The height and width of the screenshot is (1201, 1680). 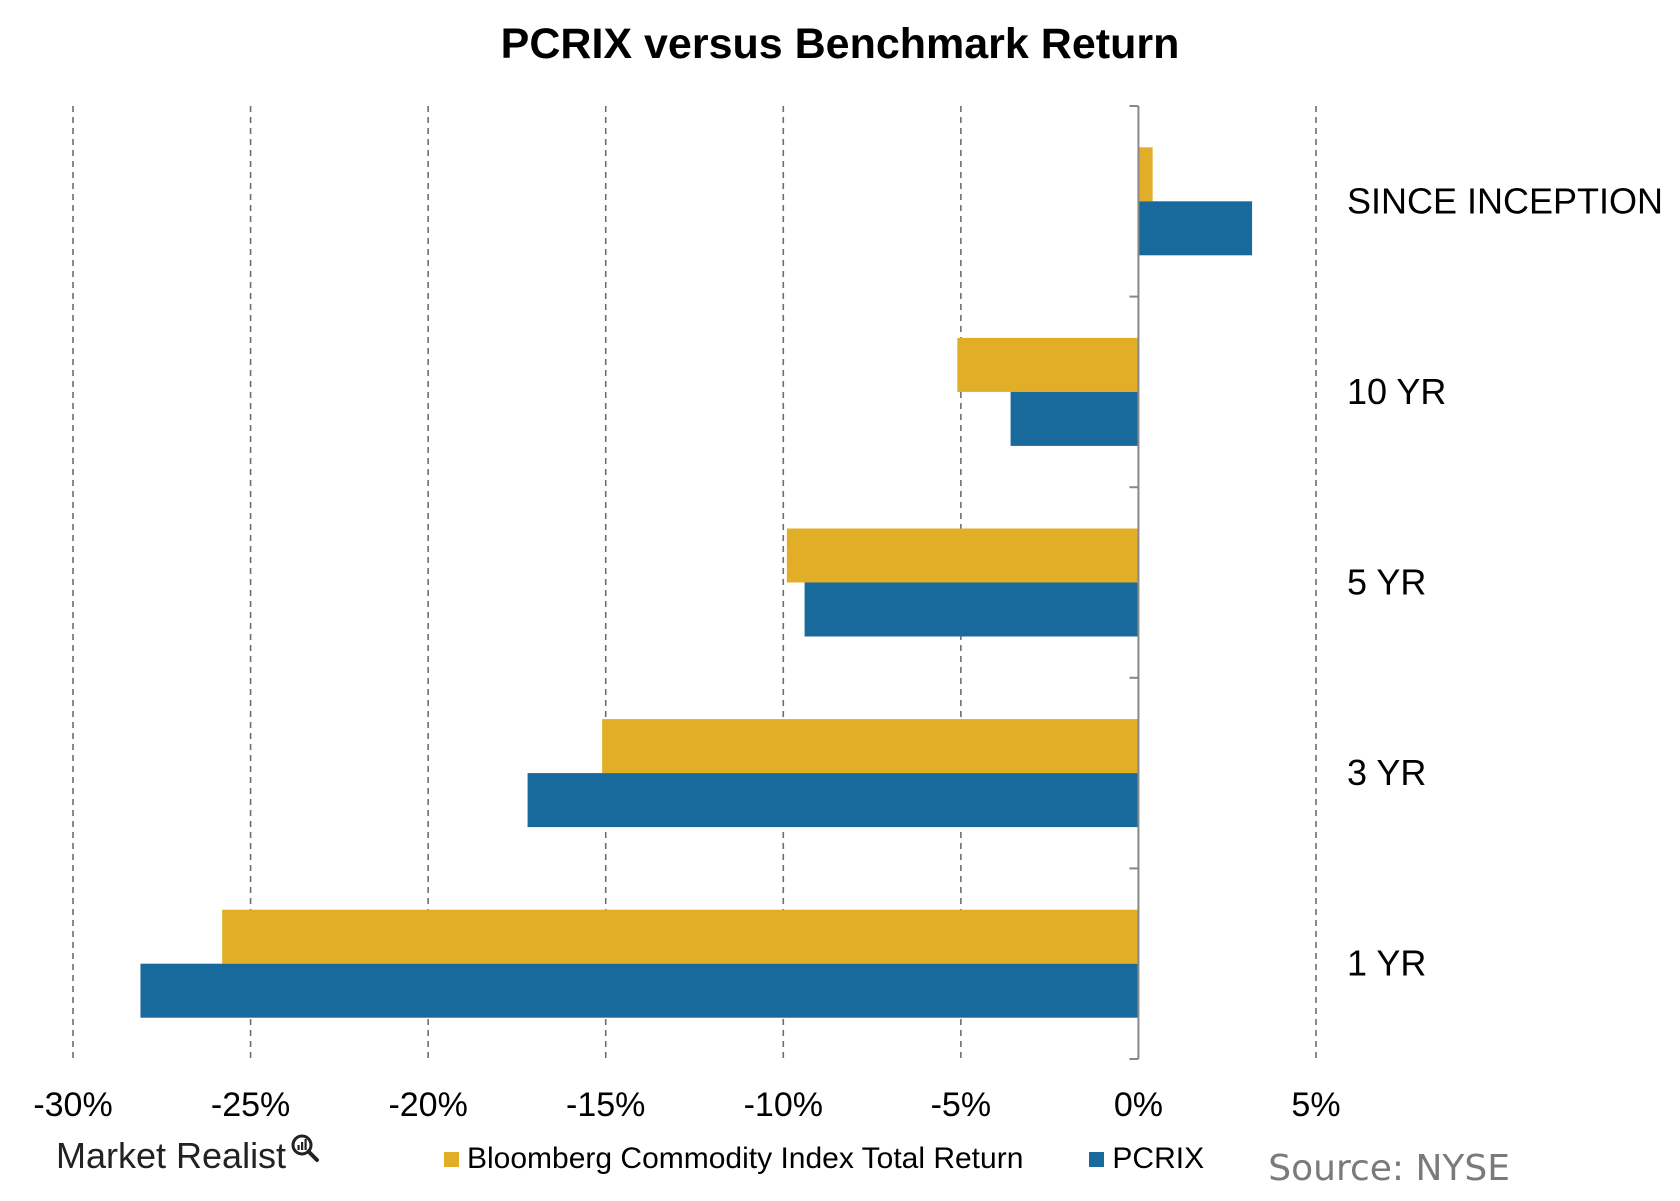 What do you see at coordinates (1138, 1105) in the screenshot?
I see `x-tick-label-6: 0%` at bounding box center [1138, 1105].